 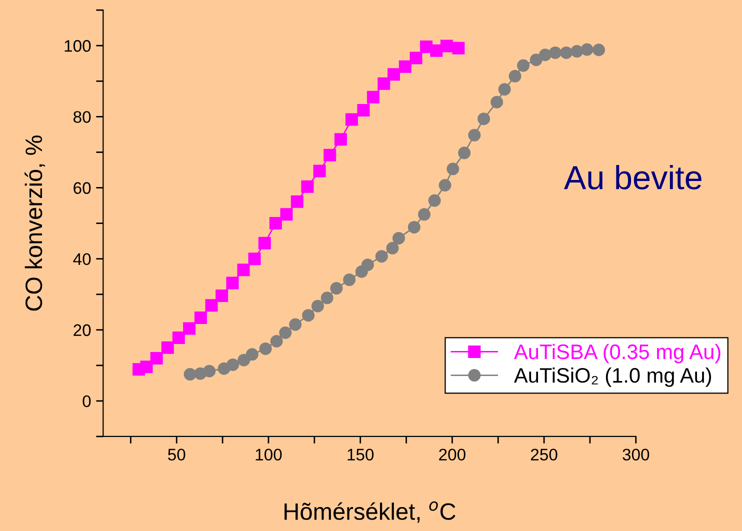 I want to click on y-tick-label: 20, so click(x=82, y=330).